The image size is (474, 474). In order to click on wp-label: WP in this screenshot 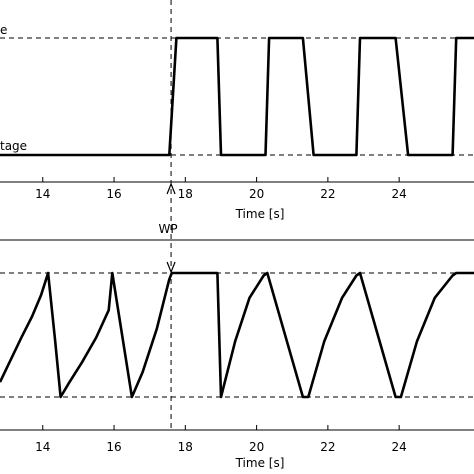, I will do `click(168, 229)`.